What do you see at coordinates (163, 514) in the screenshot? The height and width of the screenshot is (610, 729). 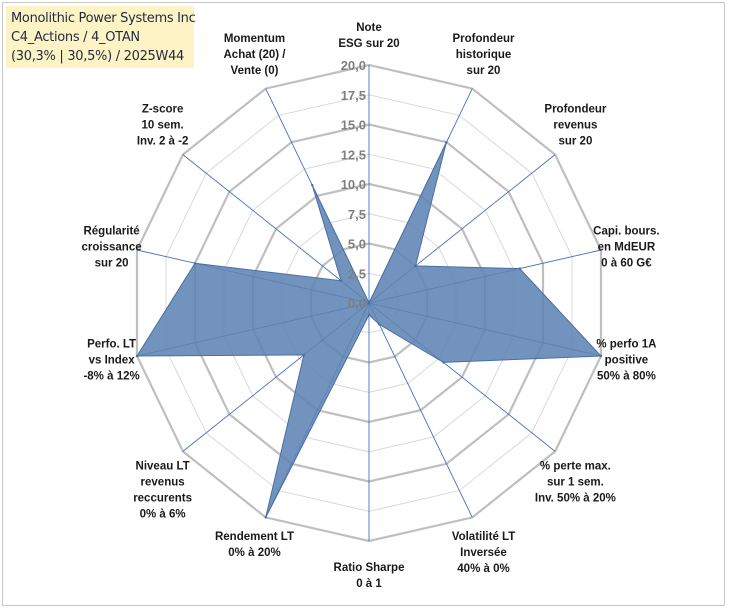 I see `axis-label-line: 0% à 6%` at bounding box center [163, 514].